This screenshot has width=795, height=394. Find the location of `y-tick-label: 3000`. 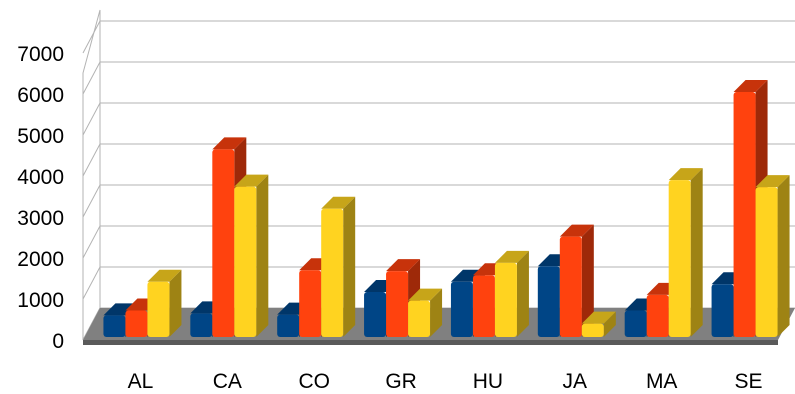

y-tick-label: 3000 is located at coordinates (40, 218).